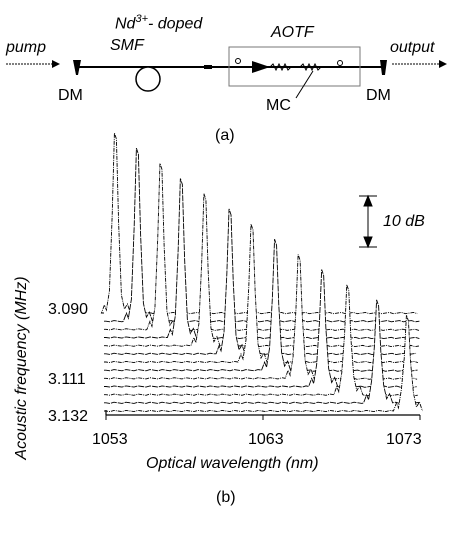 The image size is (456, 534). What do you see at coordinates (383, 67) in the screenshot?
I see `dm-right-mirror` at bounding box center [383, 67].